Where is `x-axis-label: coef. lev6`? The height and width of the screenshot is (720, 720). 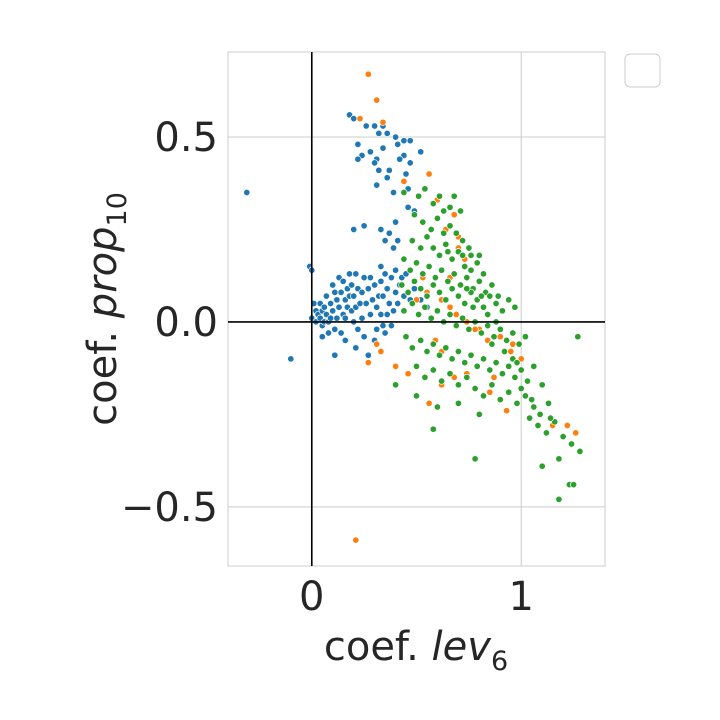
x-axis-label: coef. lev6 is located at coordinates (416, 650).